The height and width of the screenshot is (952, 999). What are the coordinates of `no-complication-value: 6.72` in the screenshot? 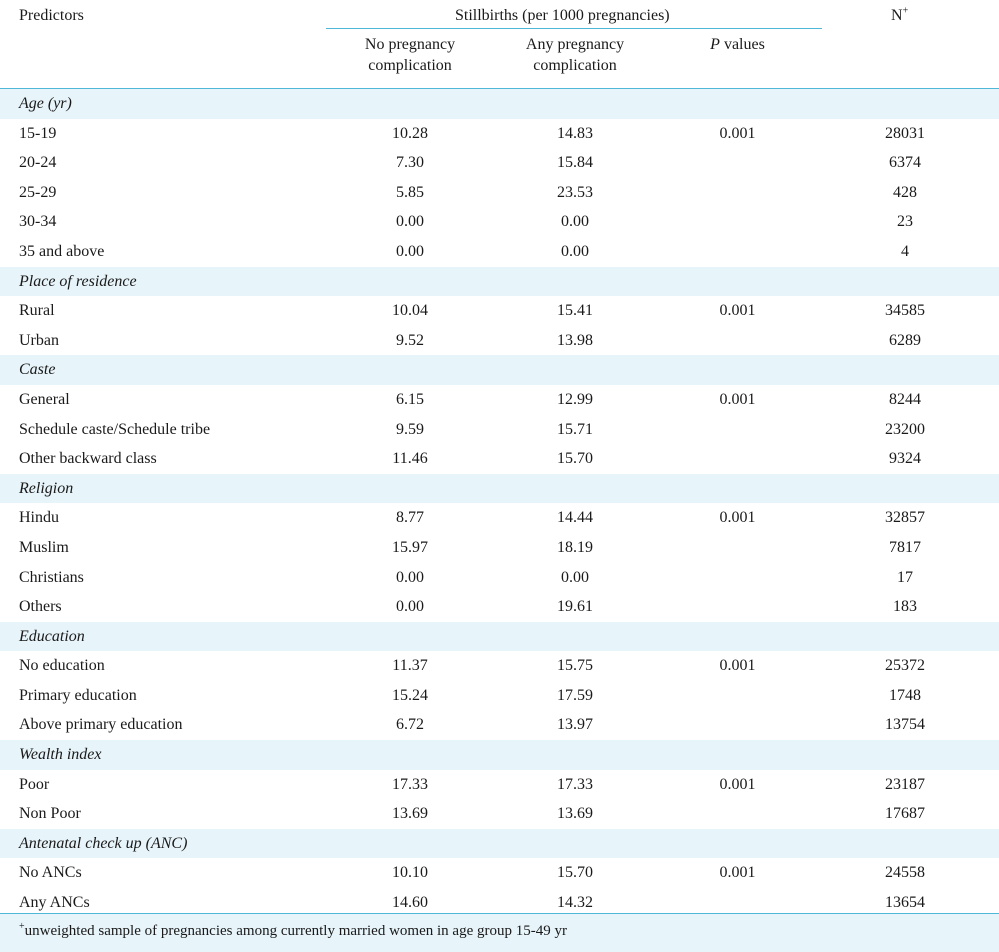 It's located at (410, 725).